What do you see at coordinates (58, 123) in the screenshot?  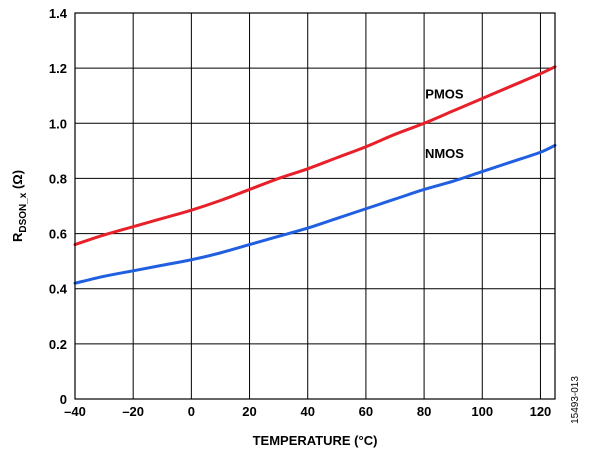 I see `y-tick-label: 1.0` at bounding box center [58, 123].